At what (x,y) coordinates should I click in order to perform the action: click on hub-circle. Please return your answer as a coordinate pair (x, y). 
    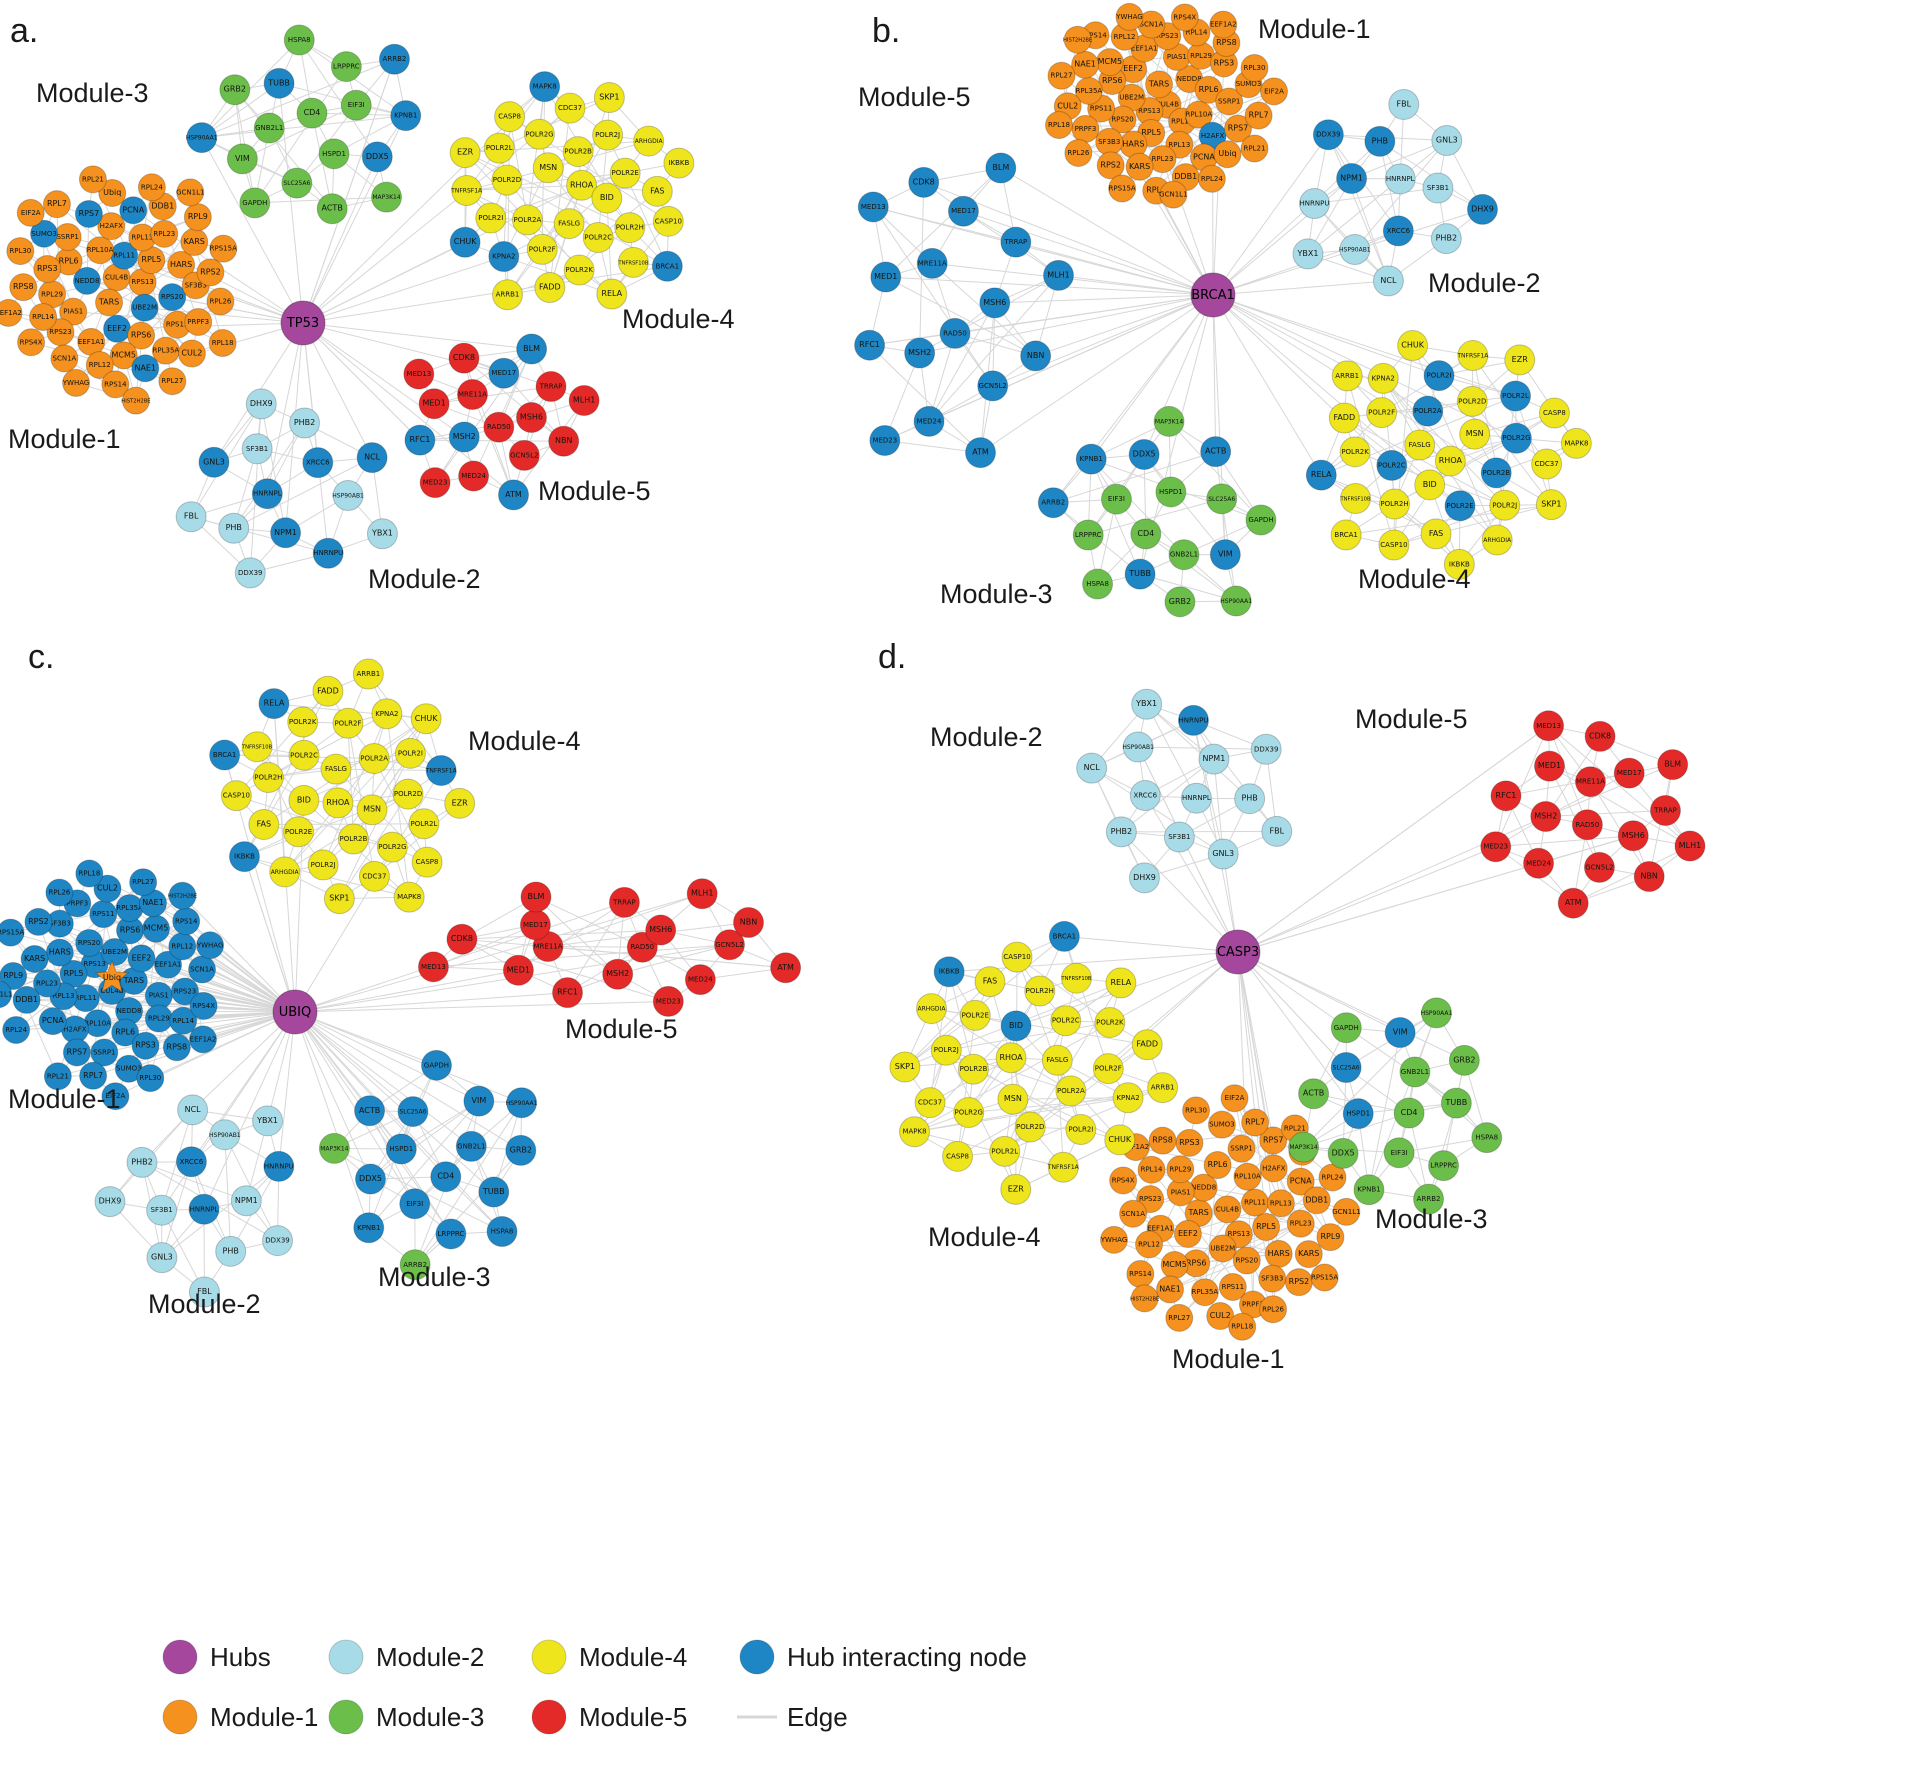
    Looking at the image, I should click on (295, 1012).